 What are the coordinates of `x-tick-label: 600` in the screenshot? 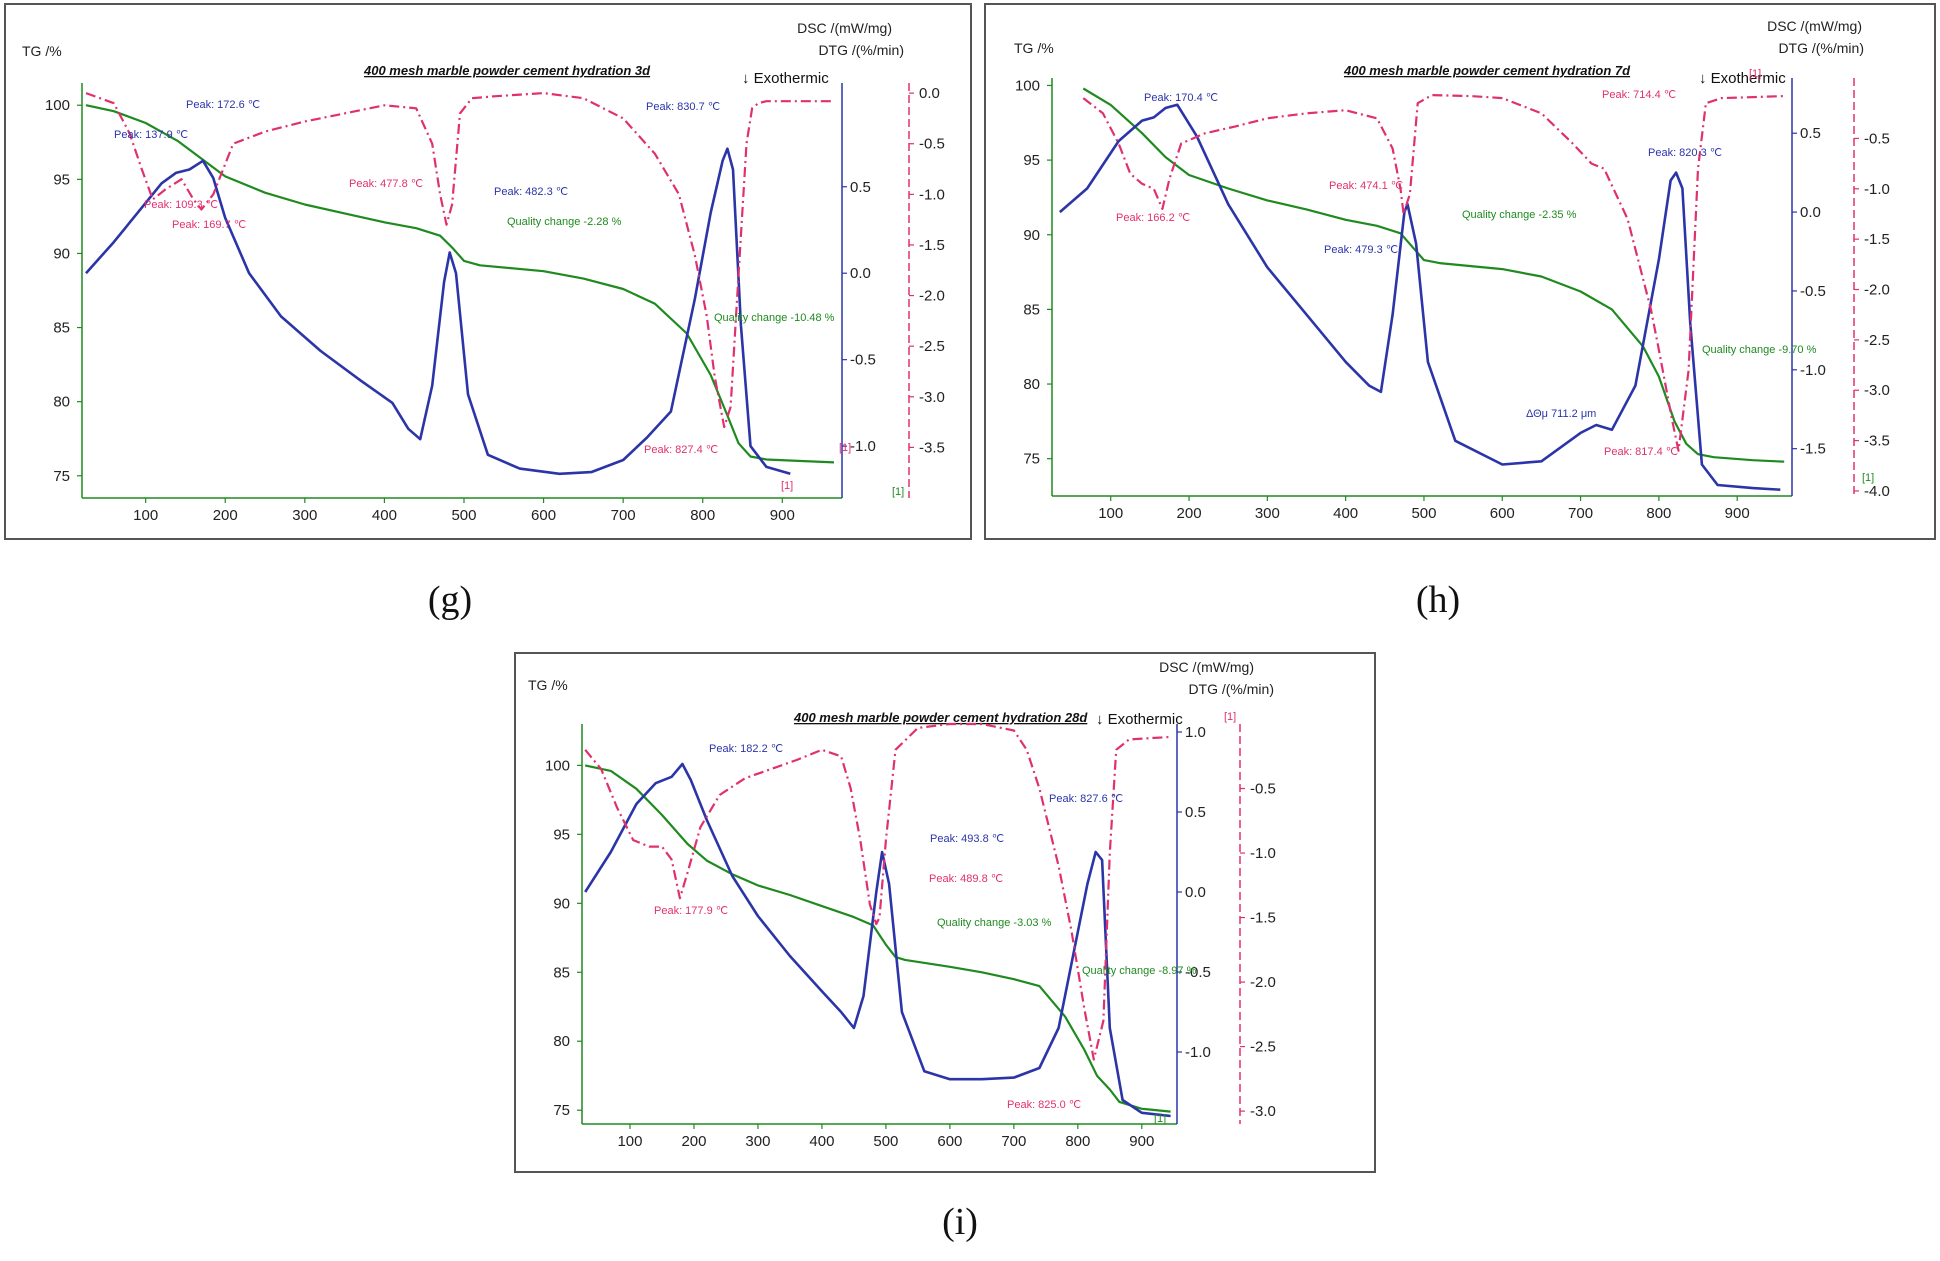 It's located at (949, 1141).